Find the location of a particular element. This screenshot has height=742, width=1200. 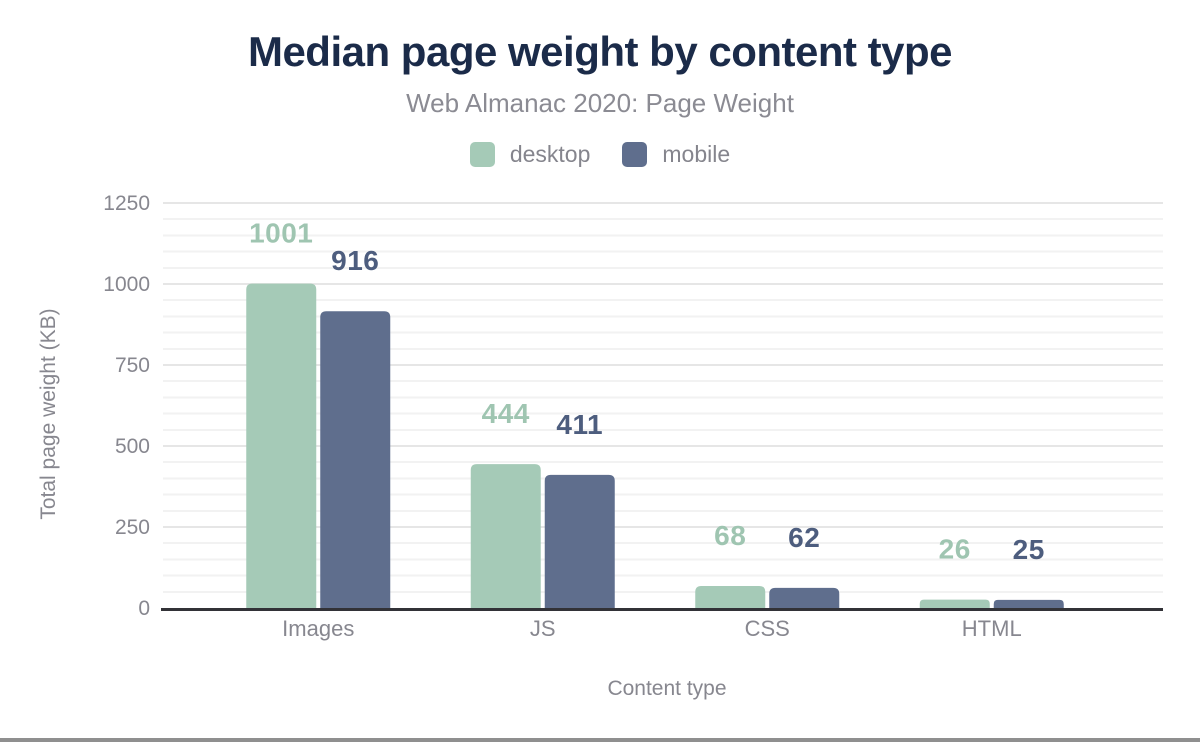

legend-swatch-desktop is located at coordinates (482, 154).